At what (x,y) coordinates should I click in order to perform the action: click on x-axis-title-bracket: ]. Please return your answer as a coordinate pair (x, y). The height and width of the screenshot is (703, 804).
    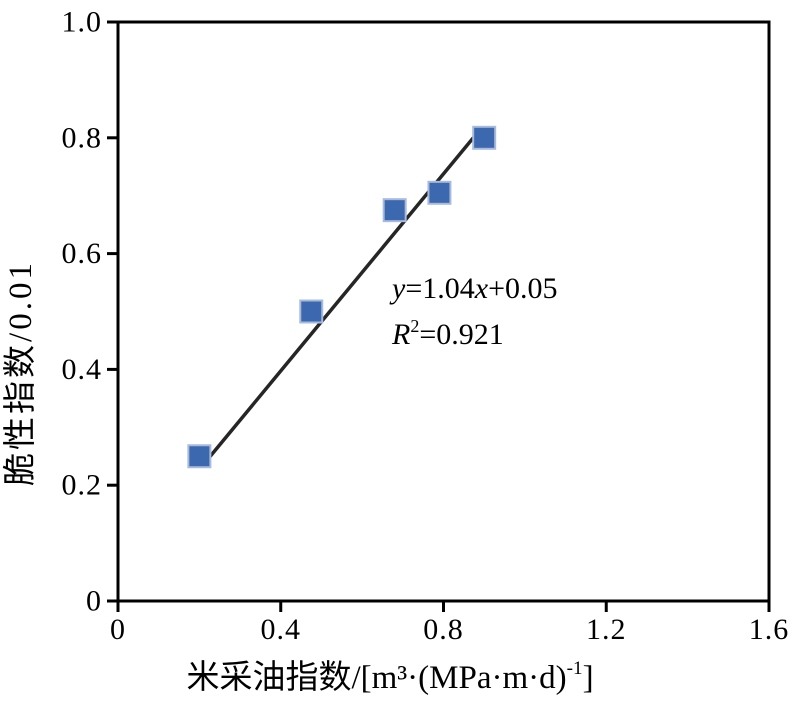
    Looking at the image, I should click on (588, 678).